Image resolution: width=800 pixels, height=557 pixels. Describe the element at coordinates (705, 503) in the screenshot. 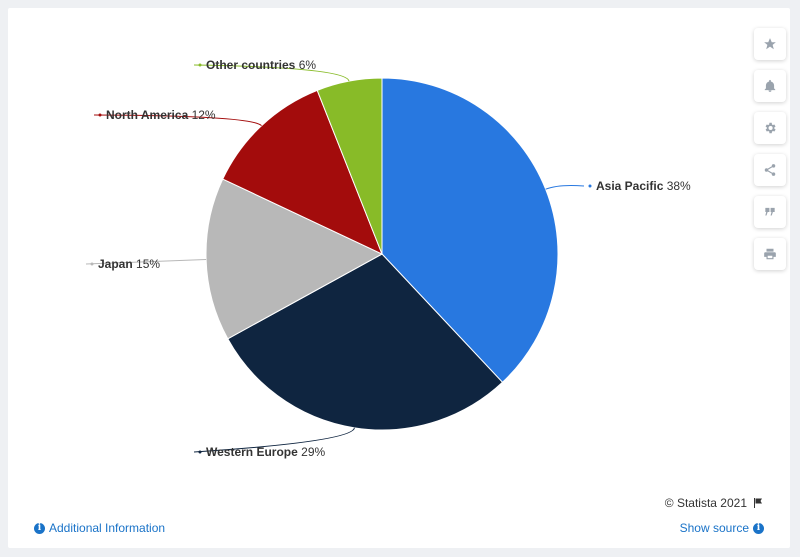

I see `copyright-text: © Statista 2021` at that location.